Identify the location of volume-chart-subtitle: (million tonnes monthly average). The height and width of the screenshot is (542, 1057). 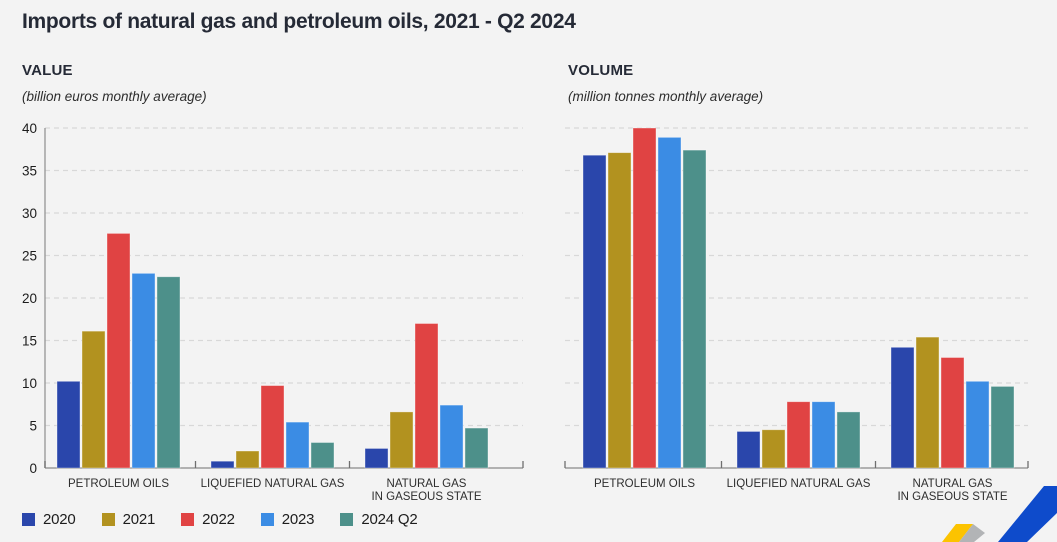
(666, 96).